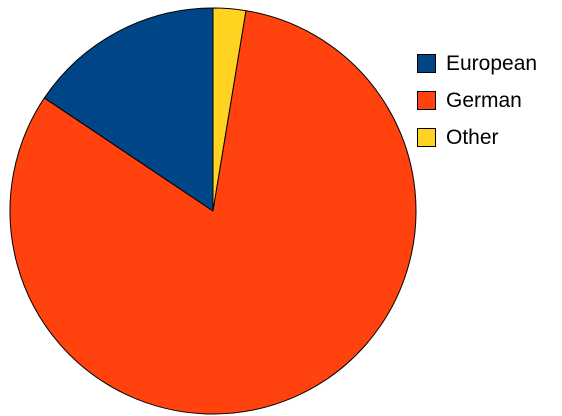  Describe the element at coordinates (128, 109) in the screenshot. I see `pie-slice-european` at that location.